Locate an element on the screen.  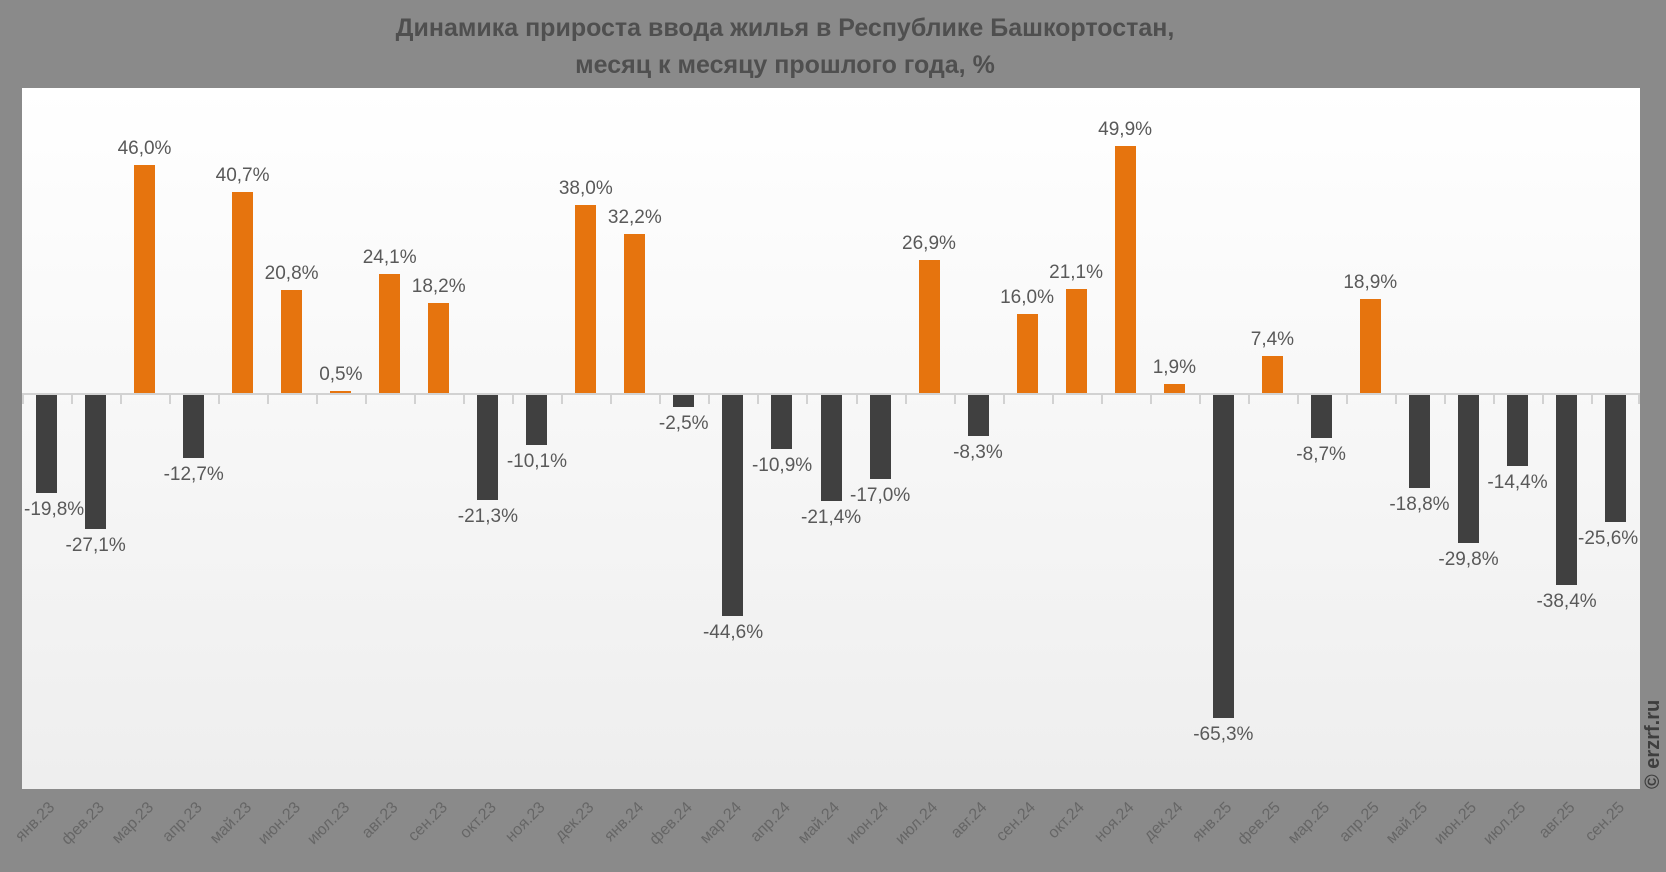
bar-ноя.24 is located at coordinates (1125, 269).